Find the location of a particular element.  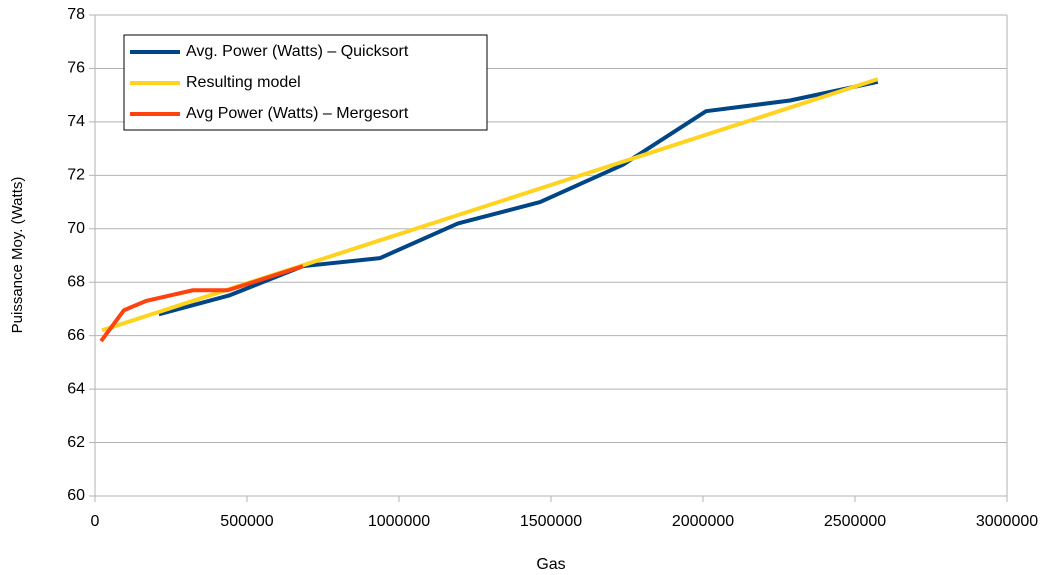

x-tick-label: 1000000 is located at coordinates (399, 521).